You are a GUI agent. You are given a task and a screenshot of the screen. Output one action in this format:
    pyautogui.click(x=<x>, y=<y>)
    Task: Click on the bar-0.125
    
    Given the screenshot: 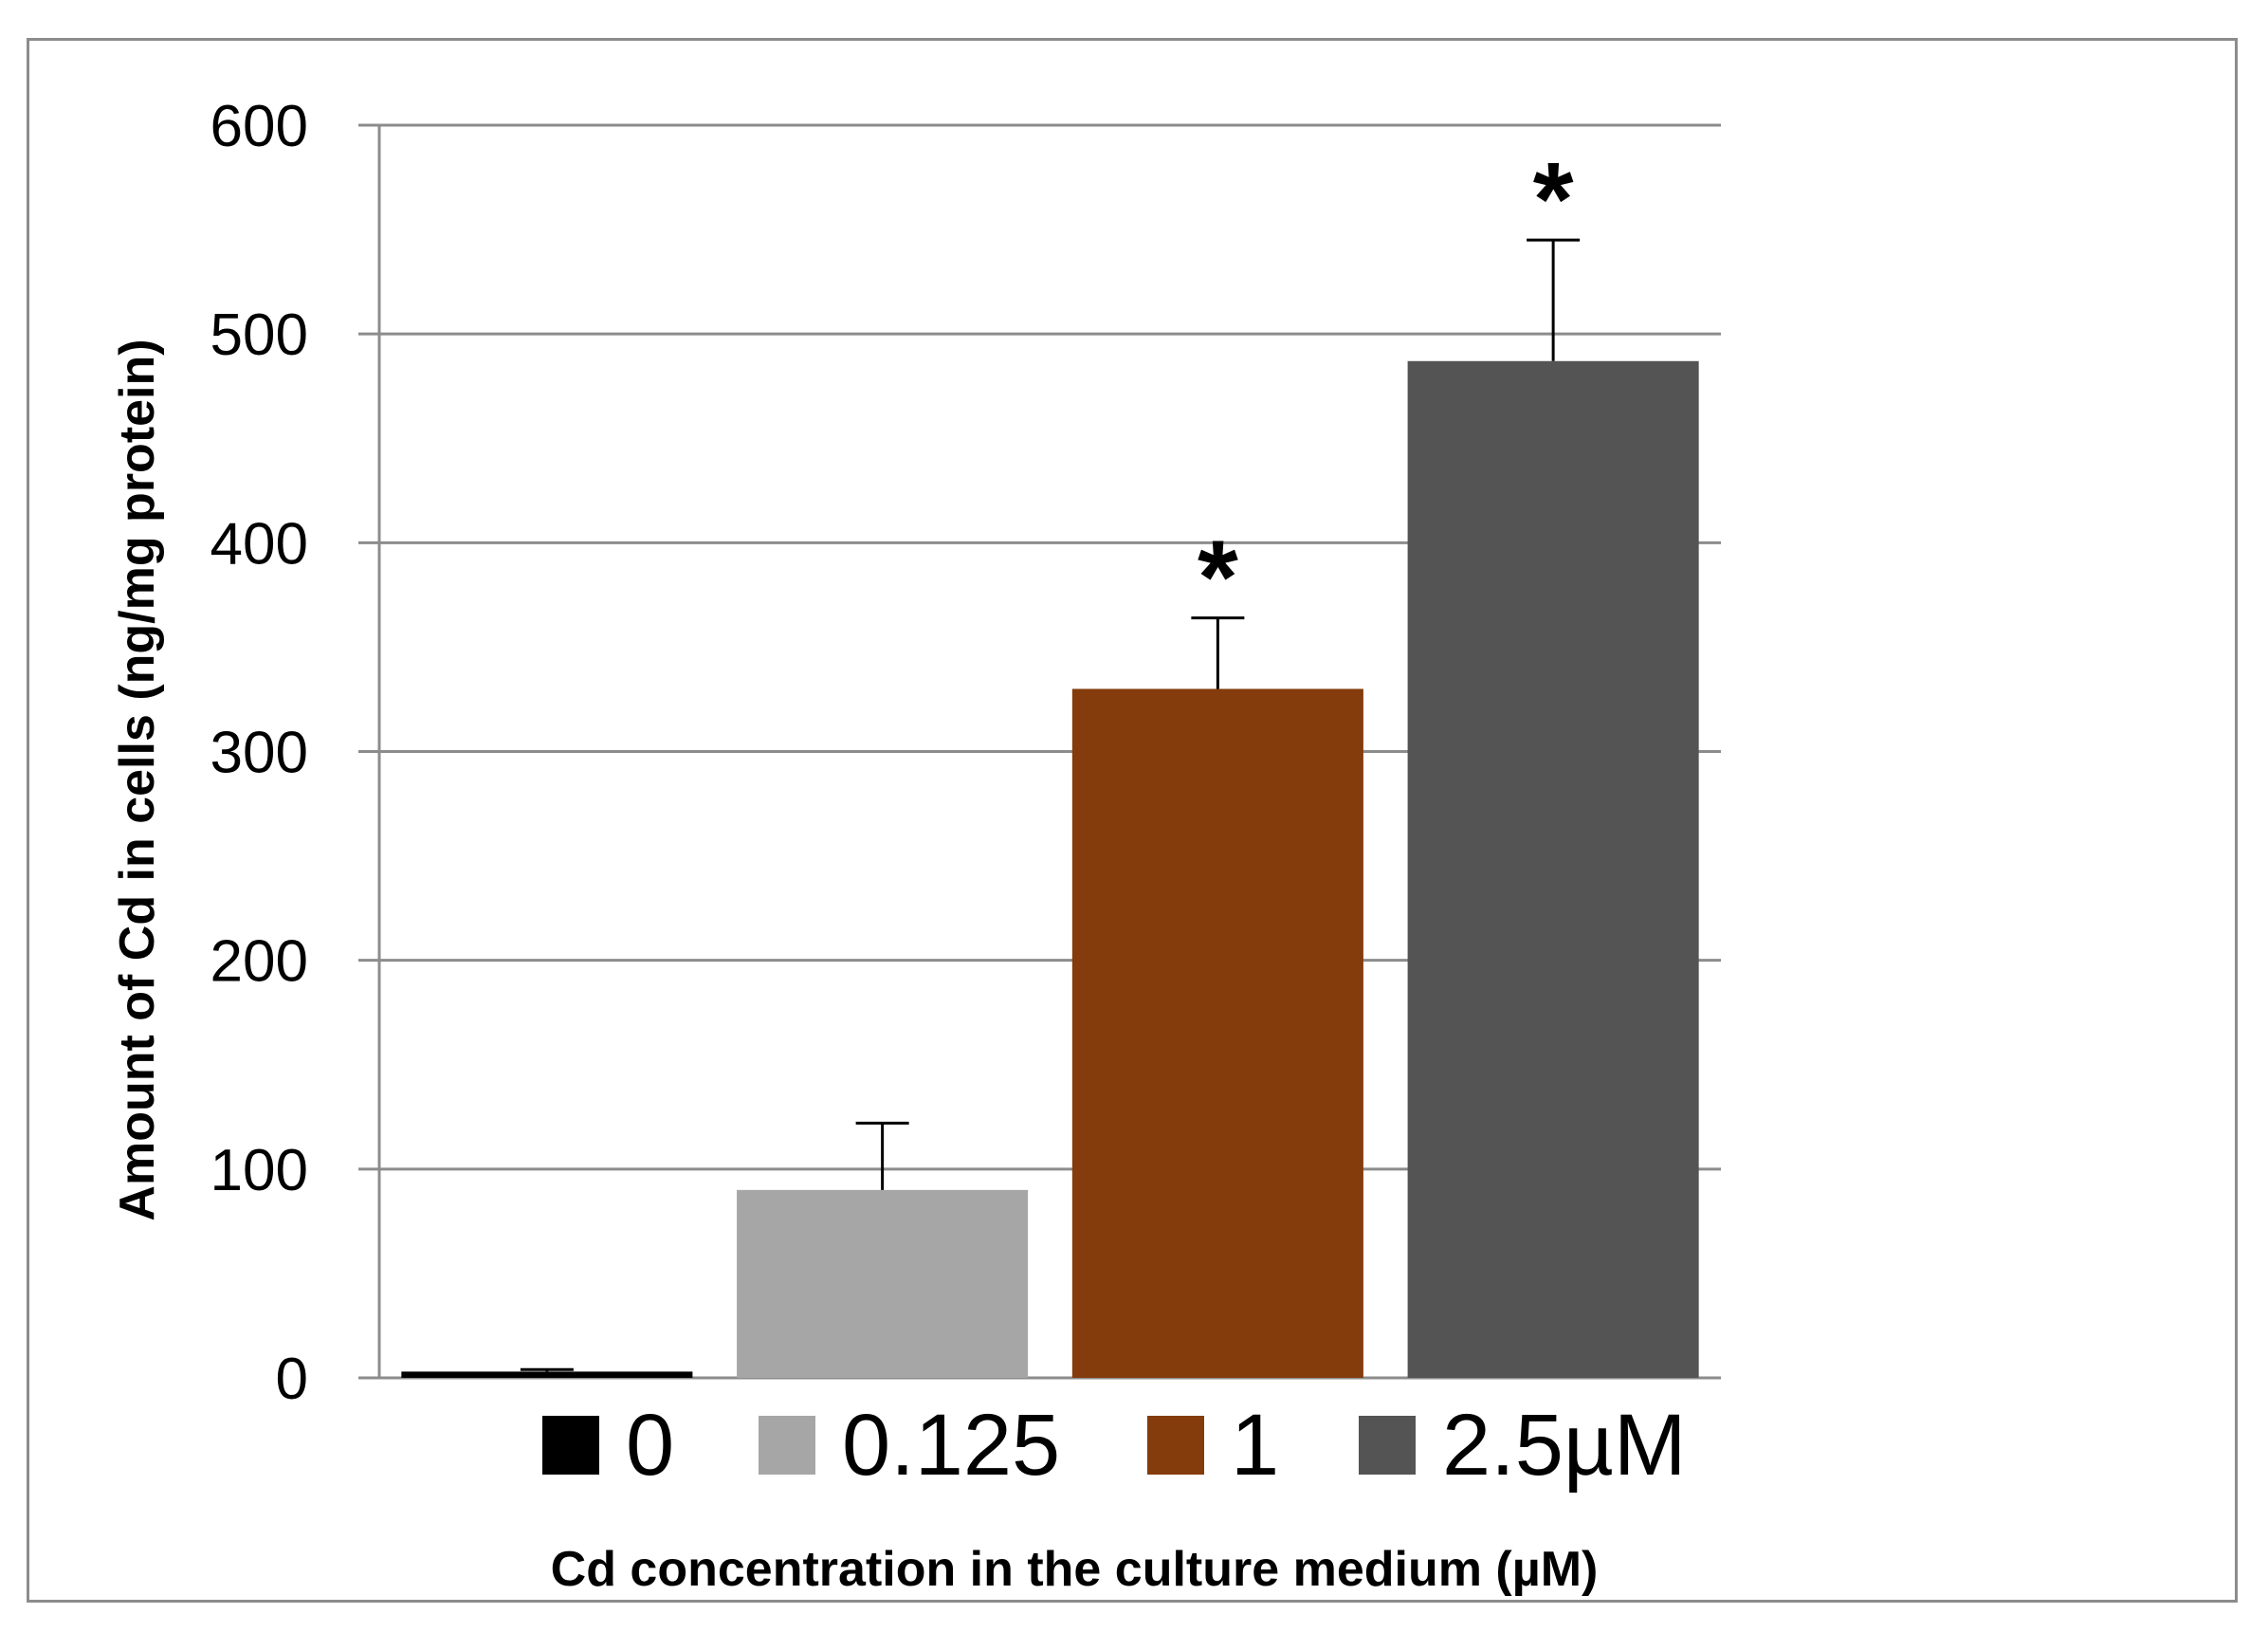 What is the action you would take?
    pyautogui.click(x=883, y=1283)
    